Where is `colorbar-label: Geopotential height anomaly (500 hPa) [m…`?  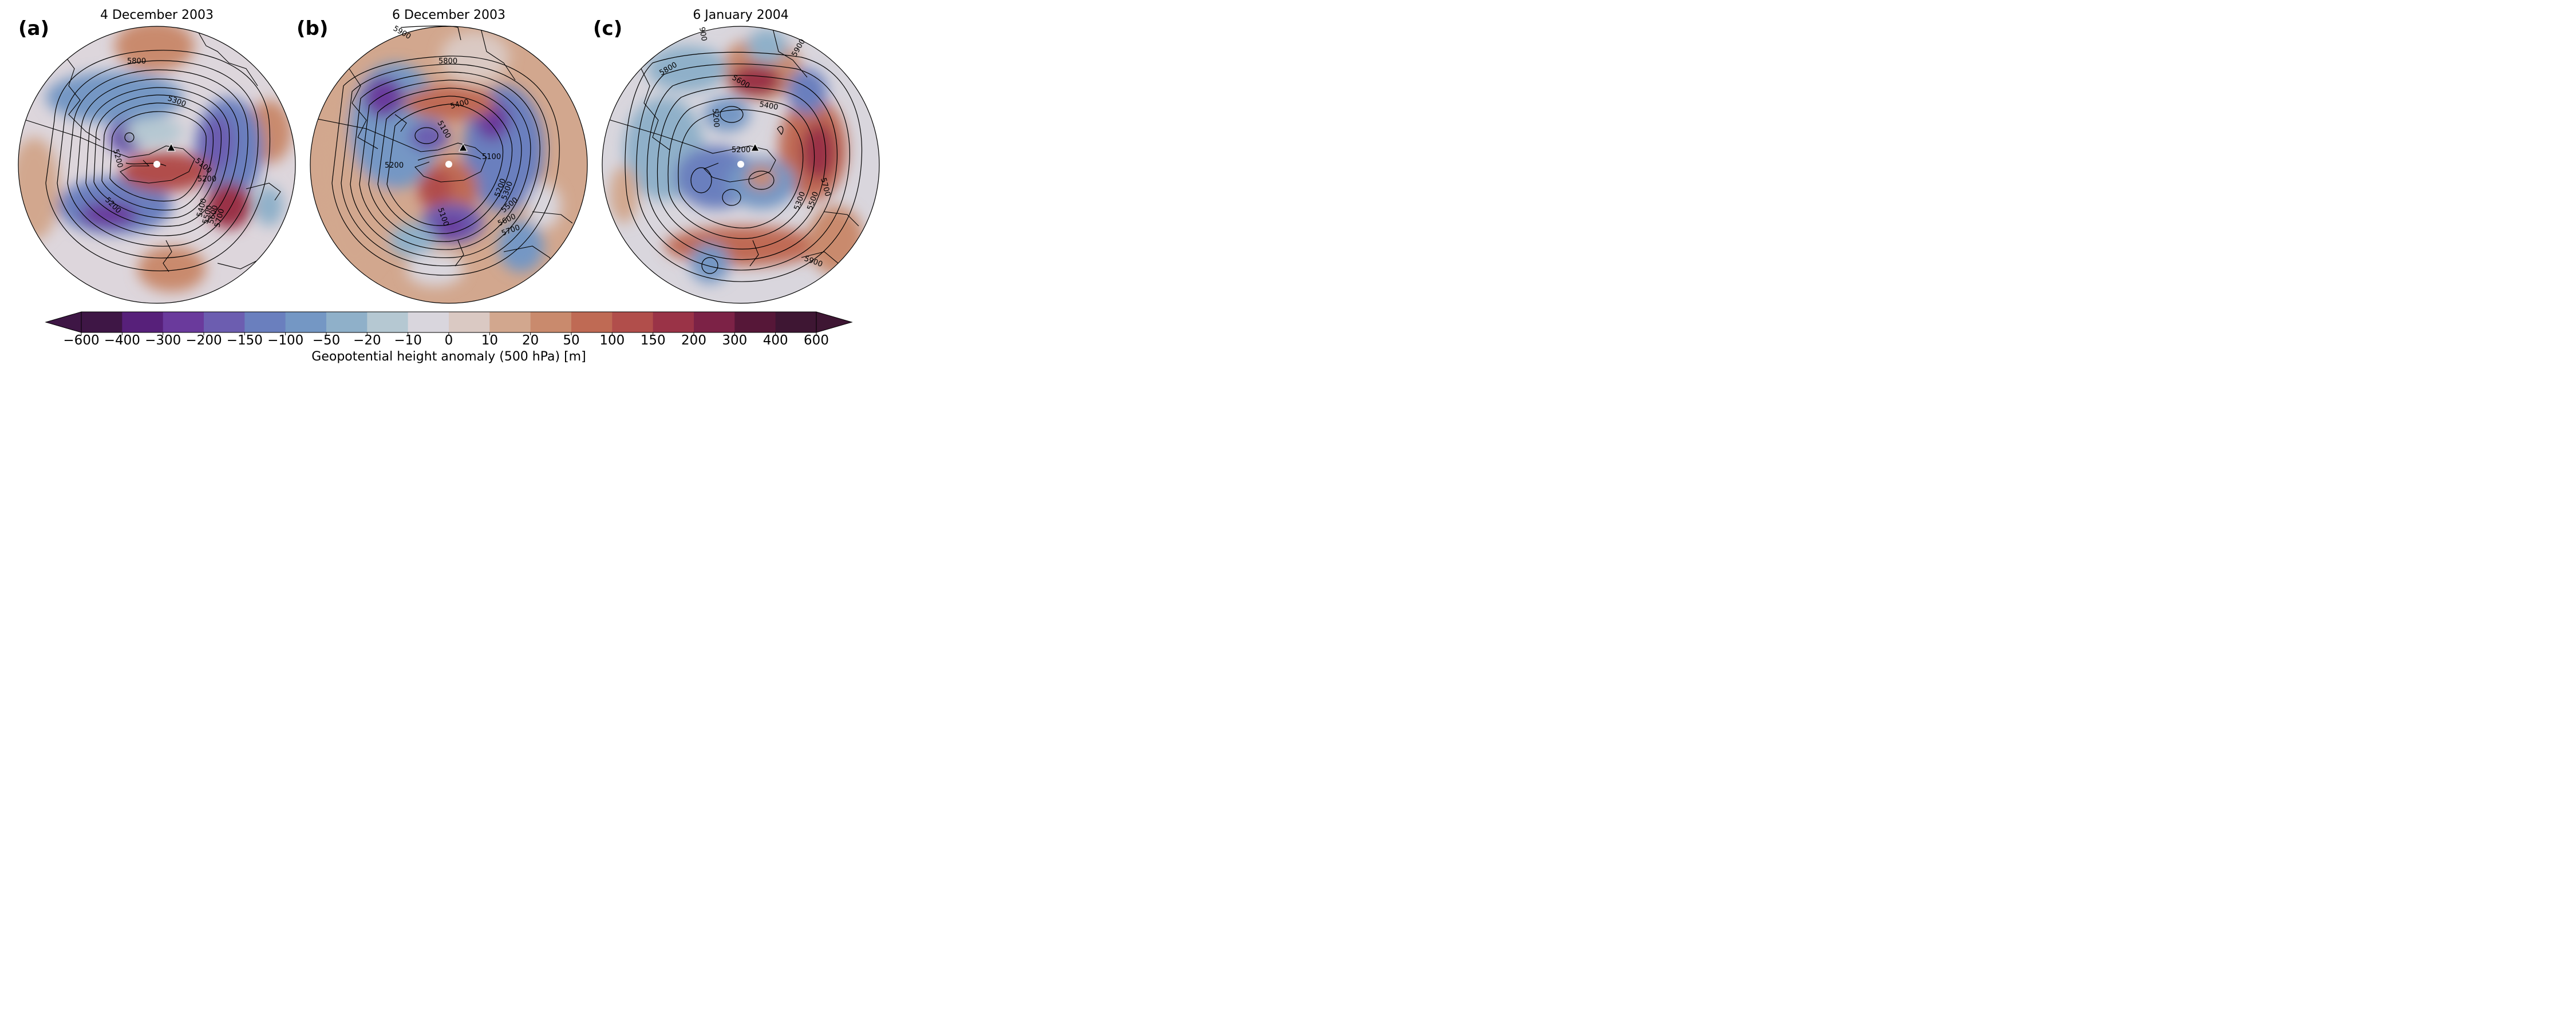 colorbar-label: Geopotential height anomaly (500 hPa) [m… is located at coordinates (448, 357).